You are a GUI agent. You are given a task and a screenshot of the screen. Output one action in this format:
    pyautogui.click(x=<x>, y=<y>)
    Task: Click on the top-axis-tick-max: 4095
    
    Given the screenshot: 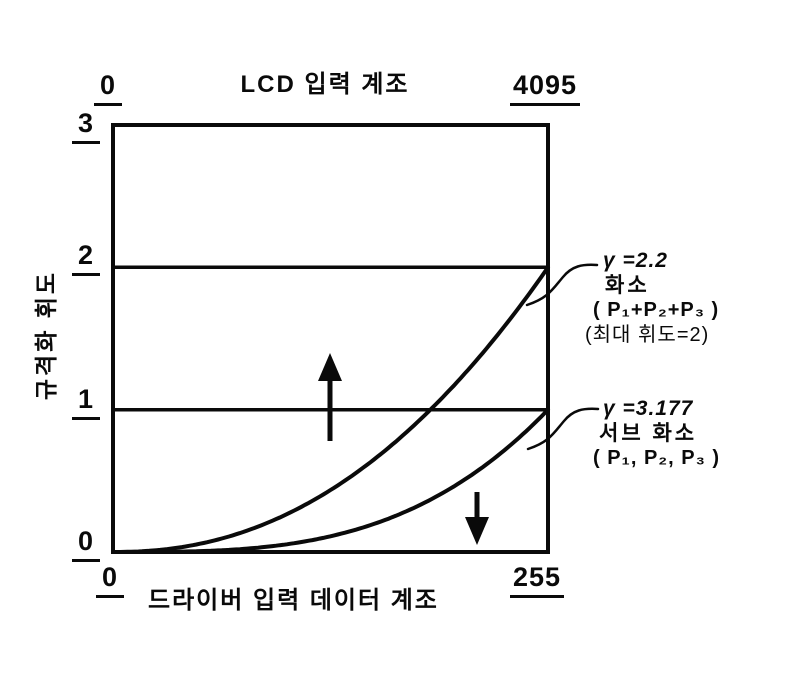 What is the action you would take?
    pyautogui.click(x=545, y=89)
    